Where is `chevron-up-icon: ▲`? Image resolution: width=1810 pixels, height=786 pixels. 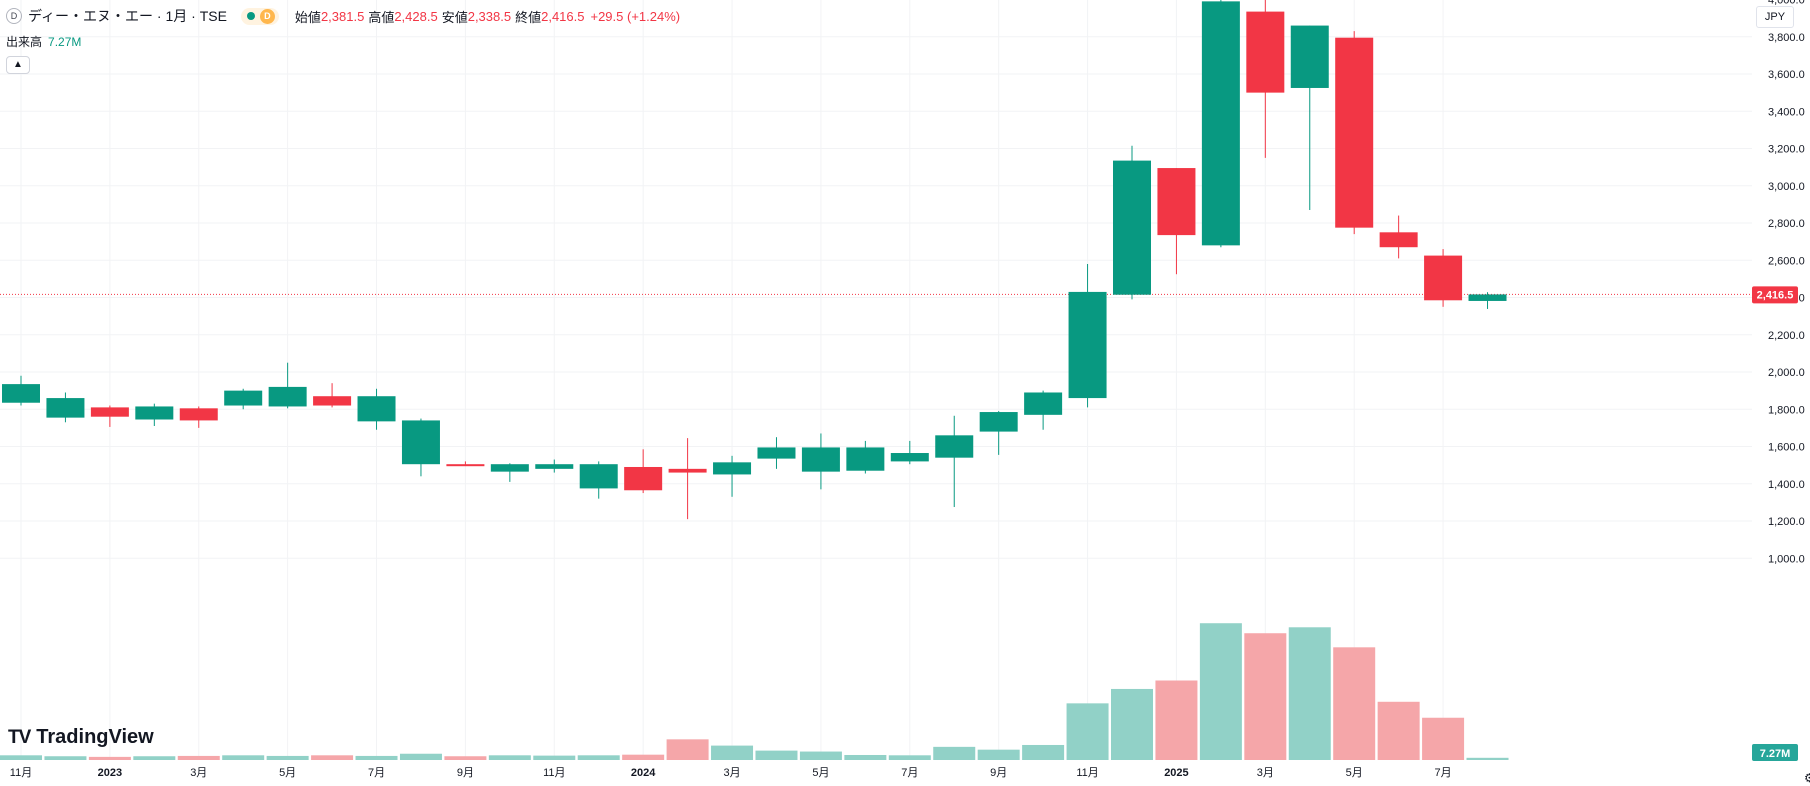
chevron-up-icon: ▲ is located at coordinates (18, 64).